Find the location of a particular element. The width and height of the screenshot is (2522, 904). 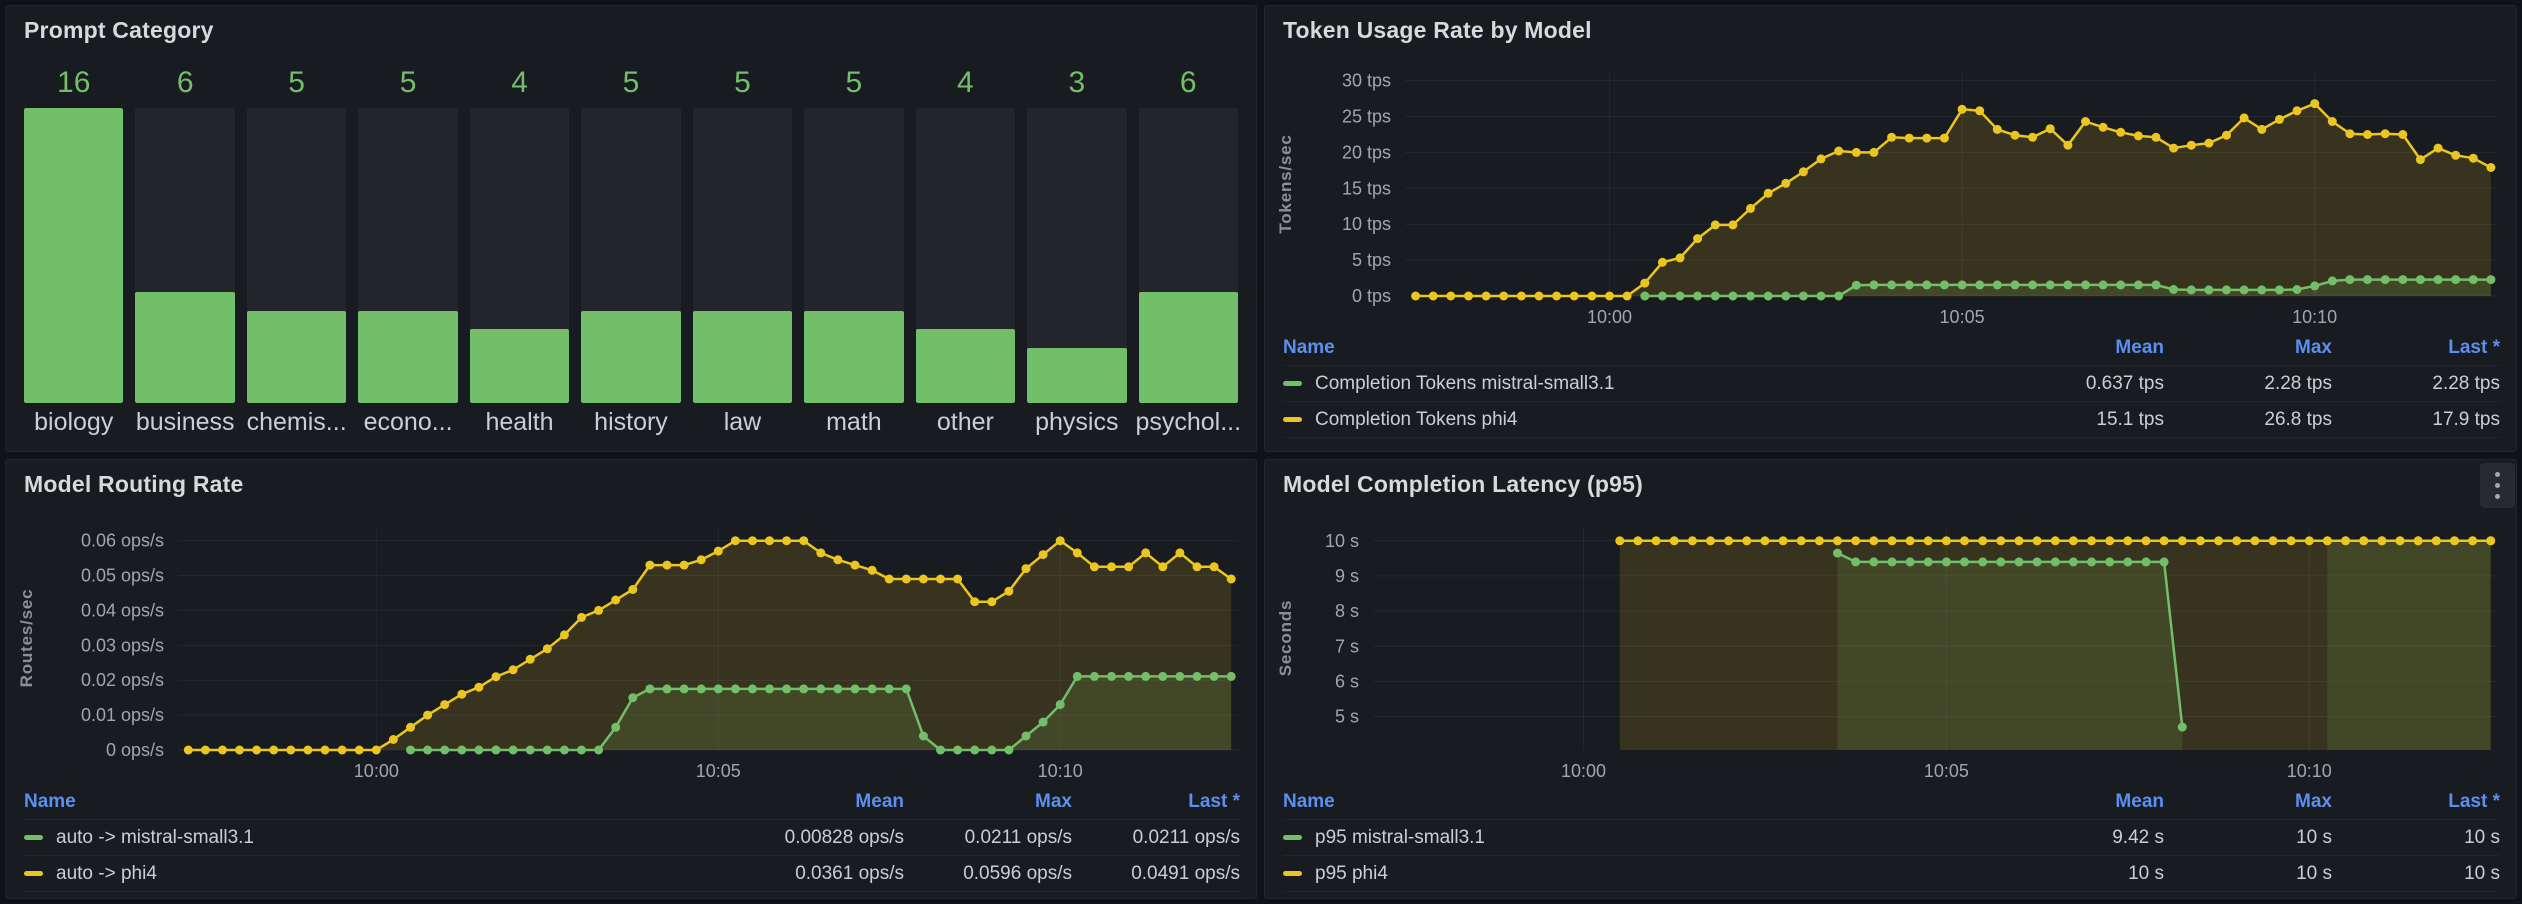

legend-row: p95 mistral-small3.1 9.42 s 10 s 10 s is located at coordinates (1891, 838).